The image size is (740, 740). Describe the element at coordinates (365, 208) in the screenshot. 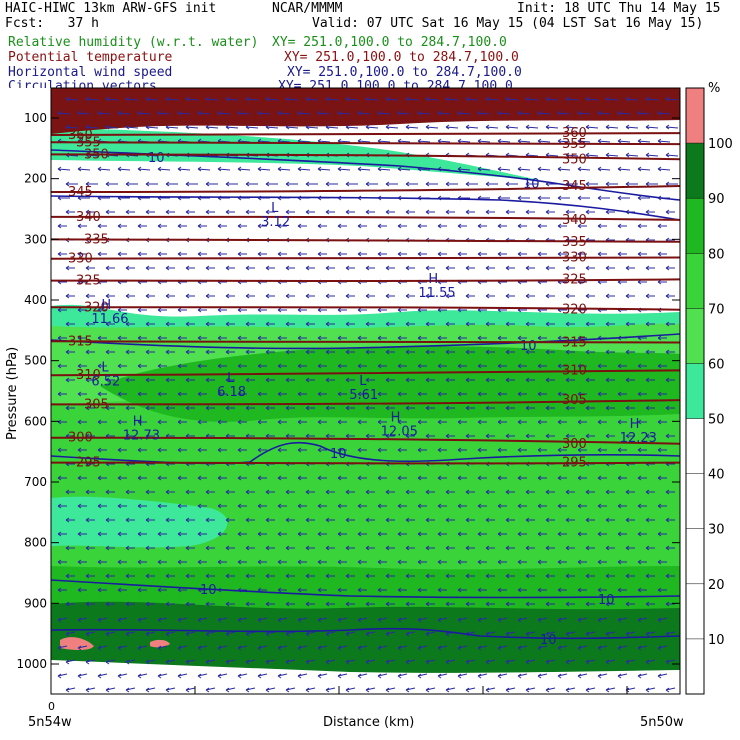

I see `wind-speed-contour` at that location.